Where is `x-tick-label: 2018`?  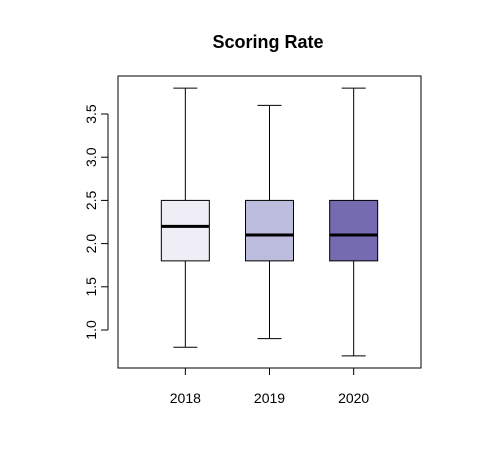
x-tick-label: 2018 is located at coordinates (185, 398).